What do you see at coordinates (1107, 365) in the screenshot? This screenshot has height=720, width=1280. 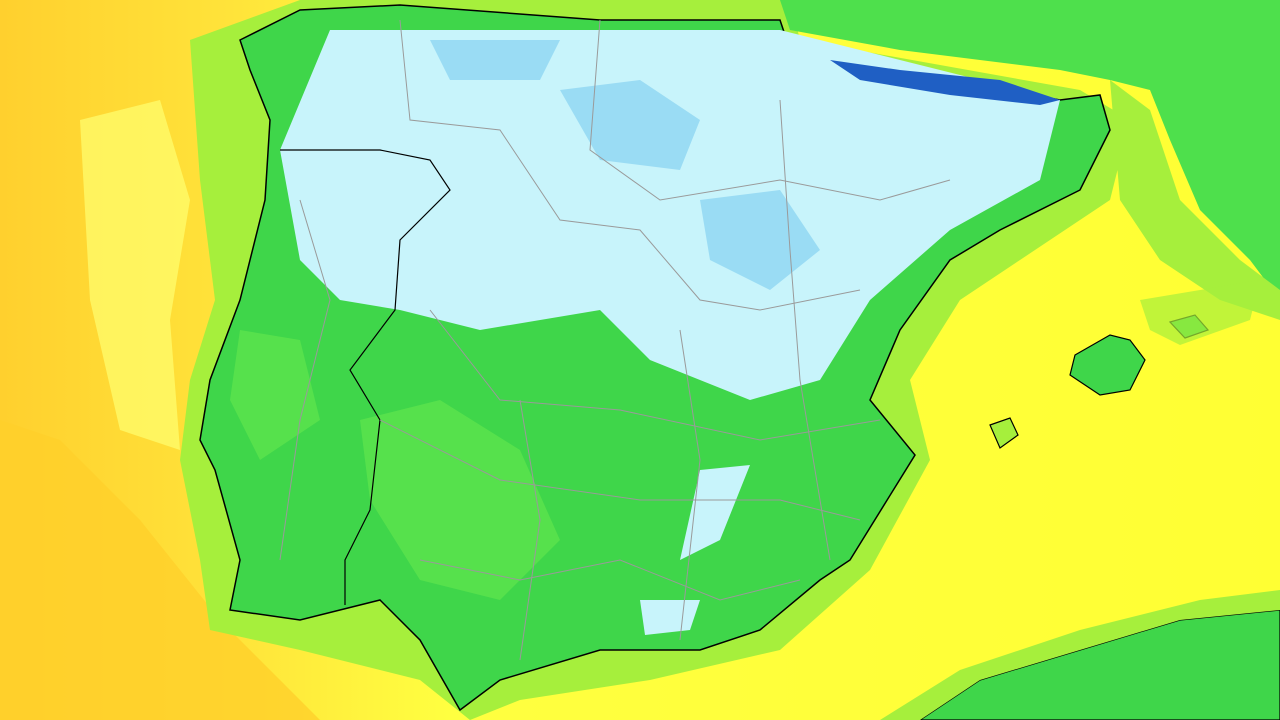 I see `mallorca` at bounding box center [1107, 365].